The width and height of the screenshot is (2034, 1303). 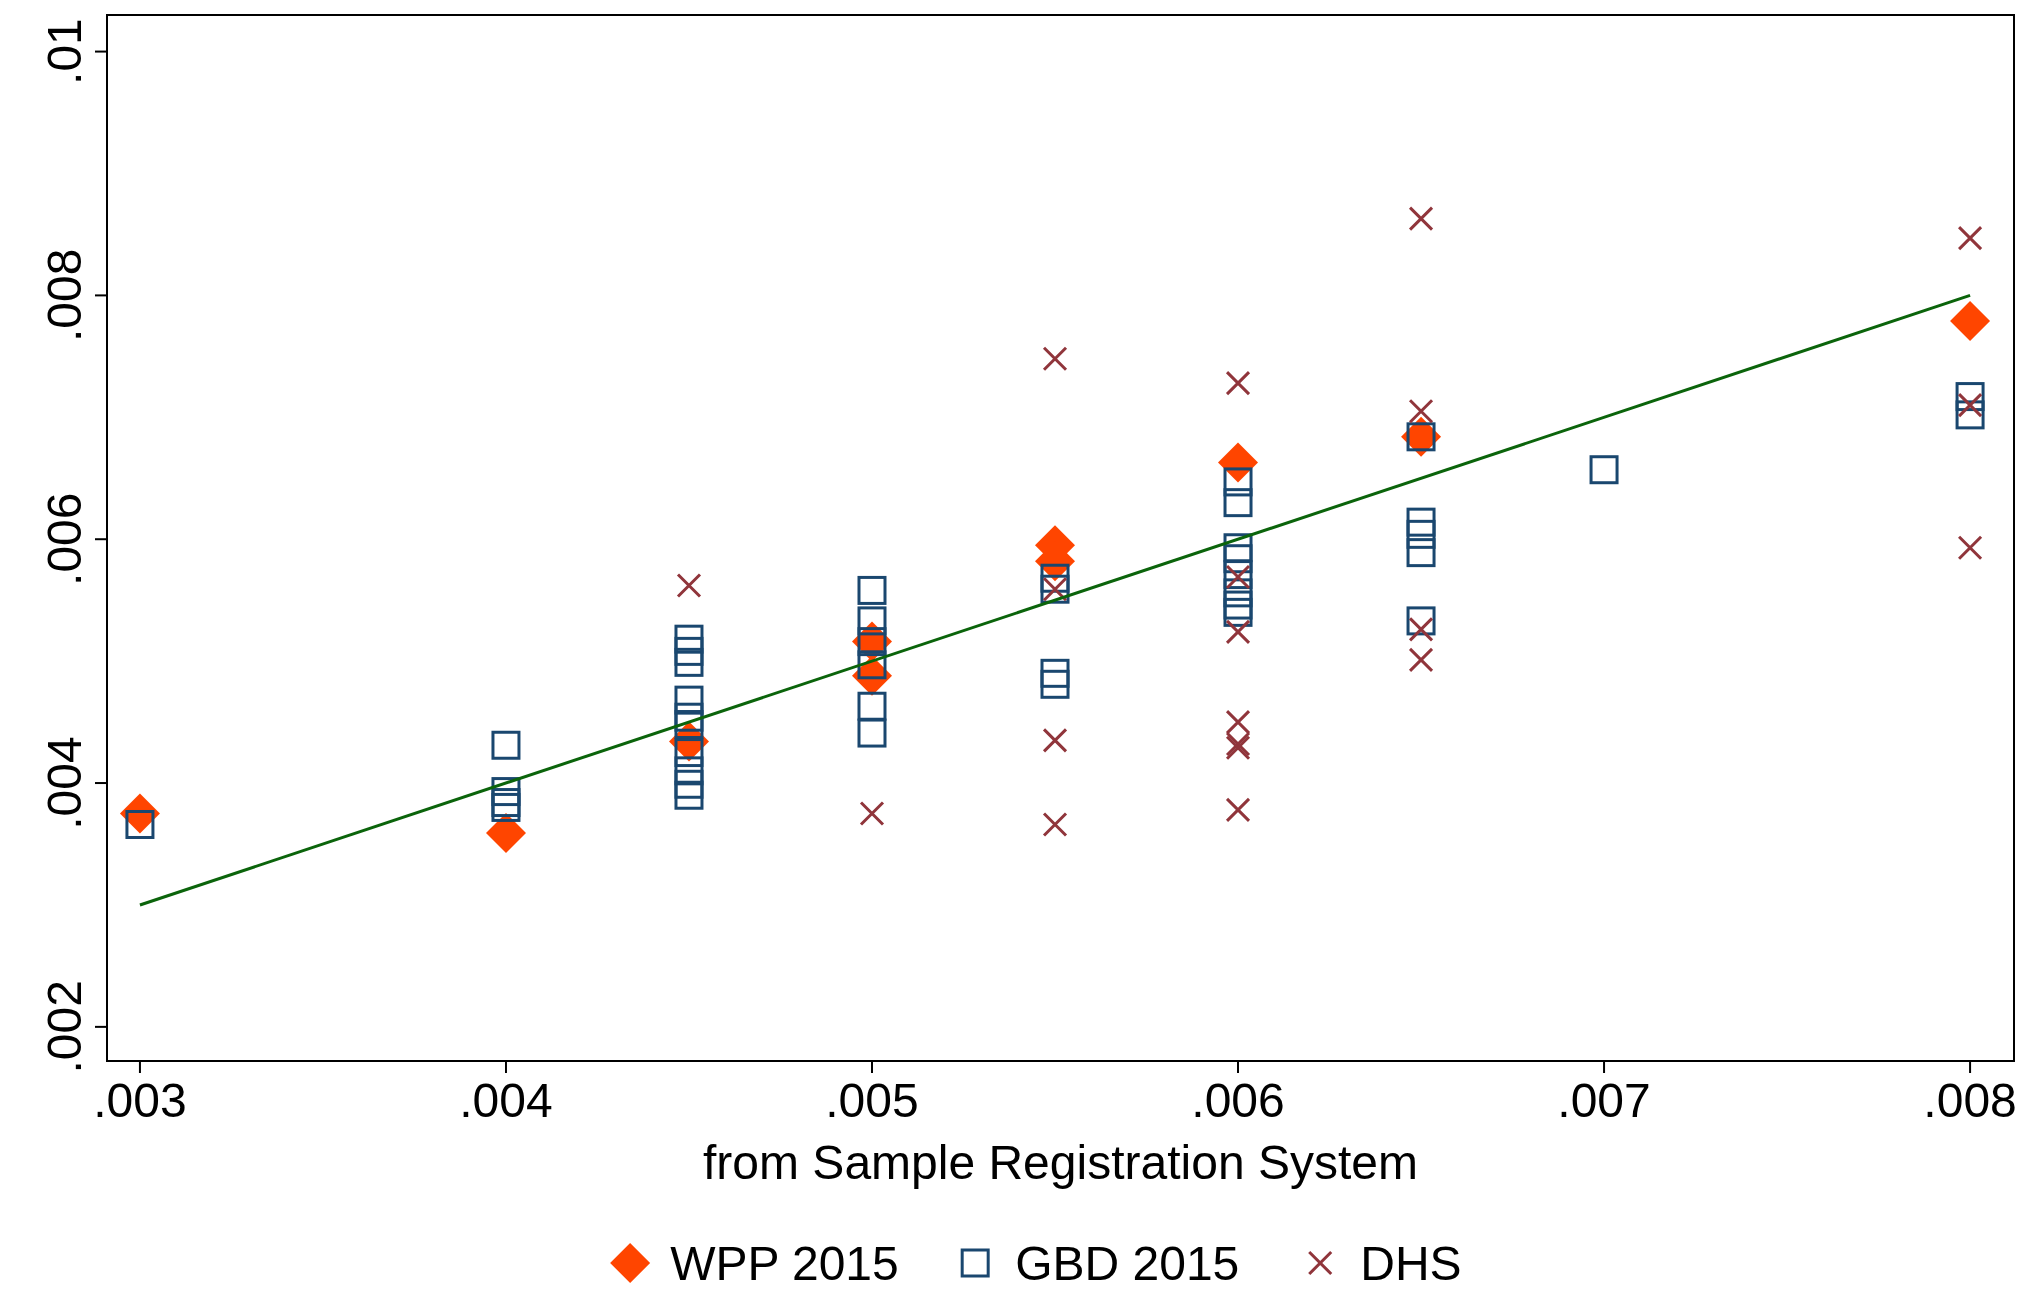 I want to click on legend-label: WPP 2015, so click(x=784, y=1263).